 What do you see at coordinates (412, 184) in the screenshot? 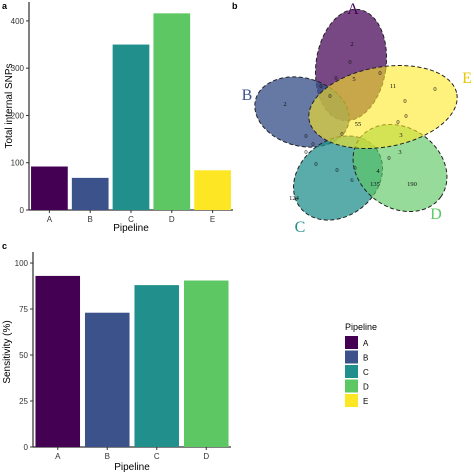
I see `venn-region-count: 190` at bounding box center [412, 184].